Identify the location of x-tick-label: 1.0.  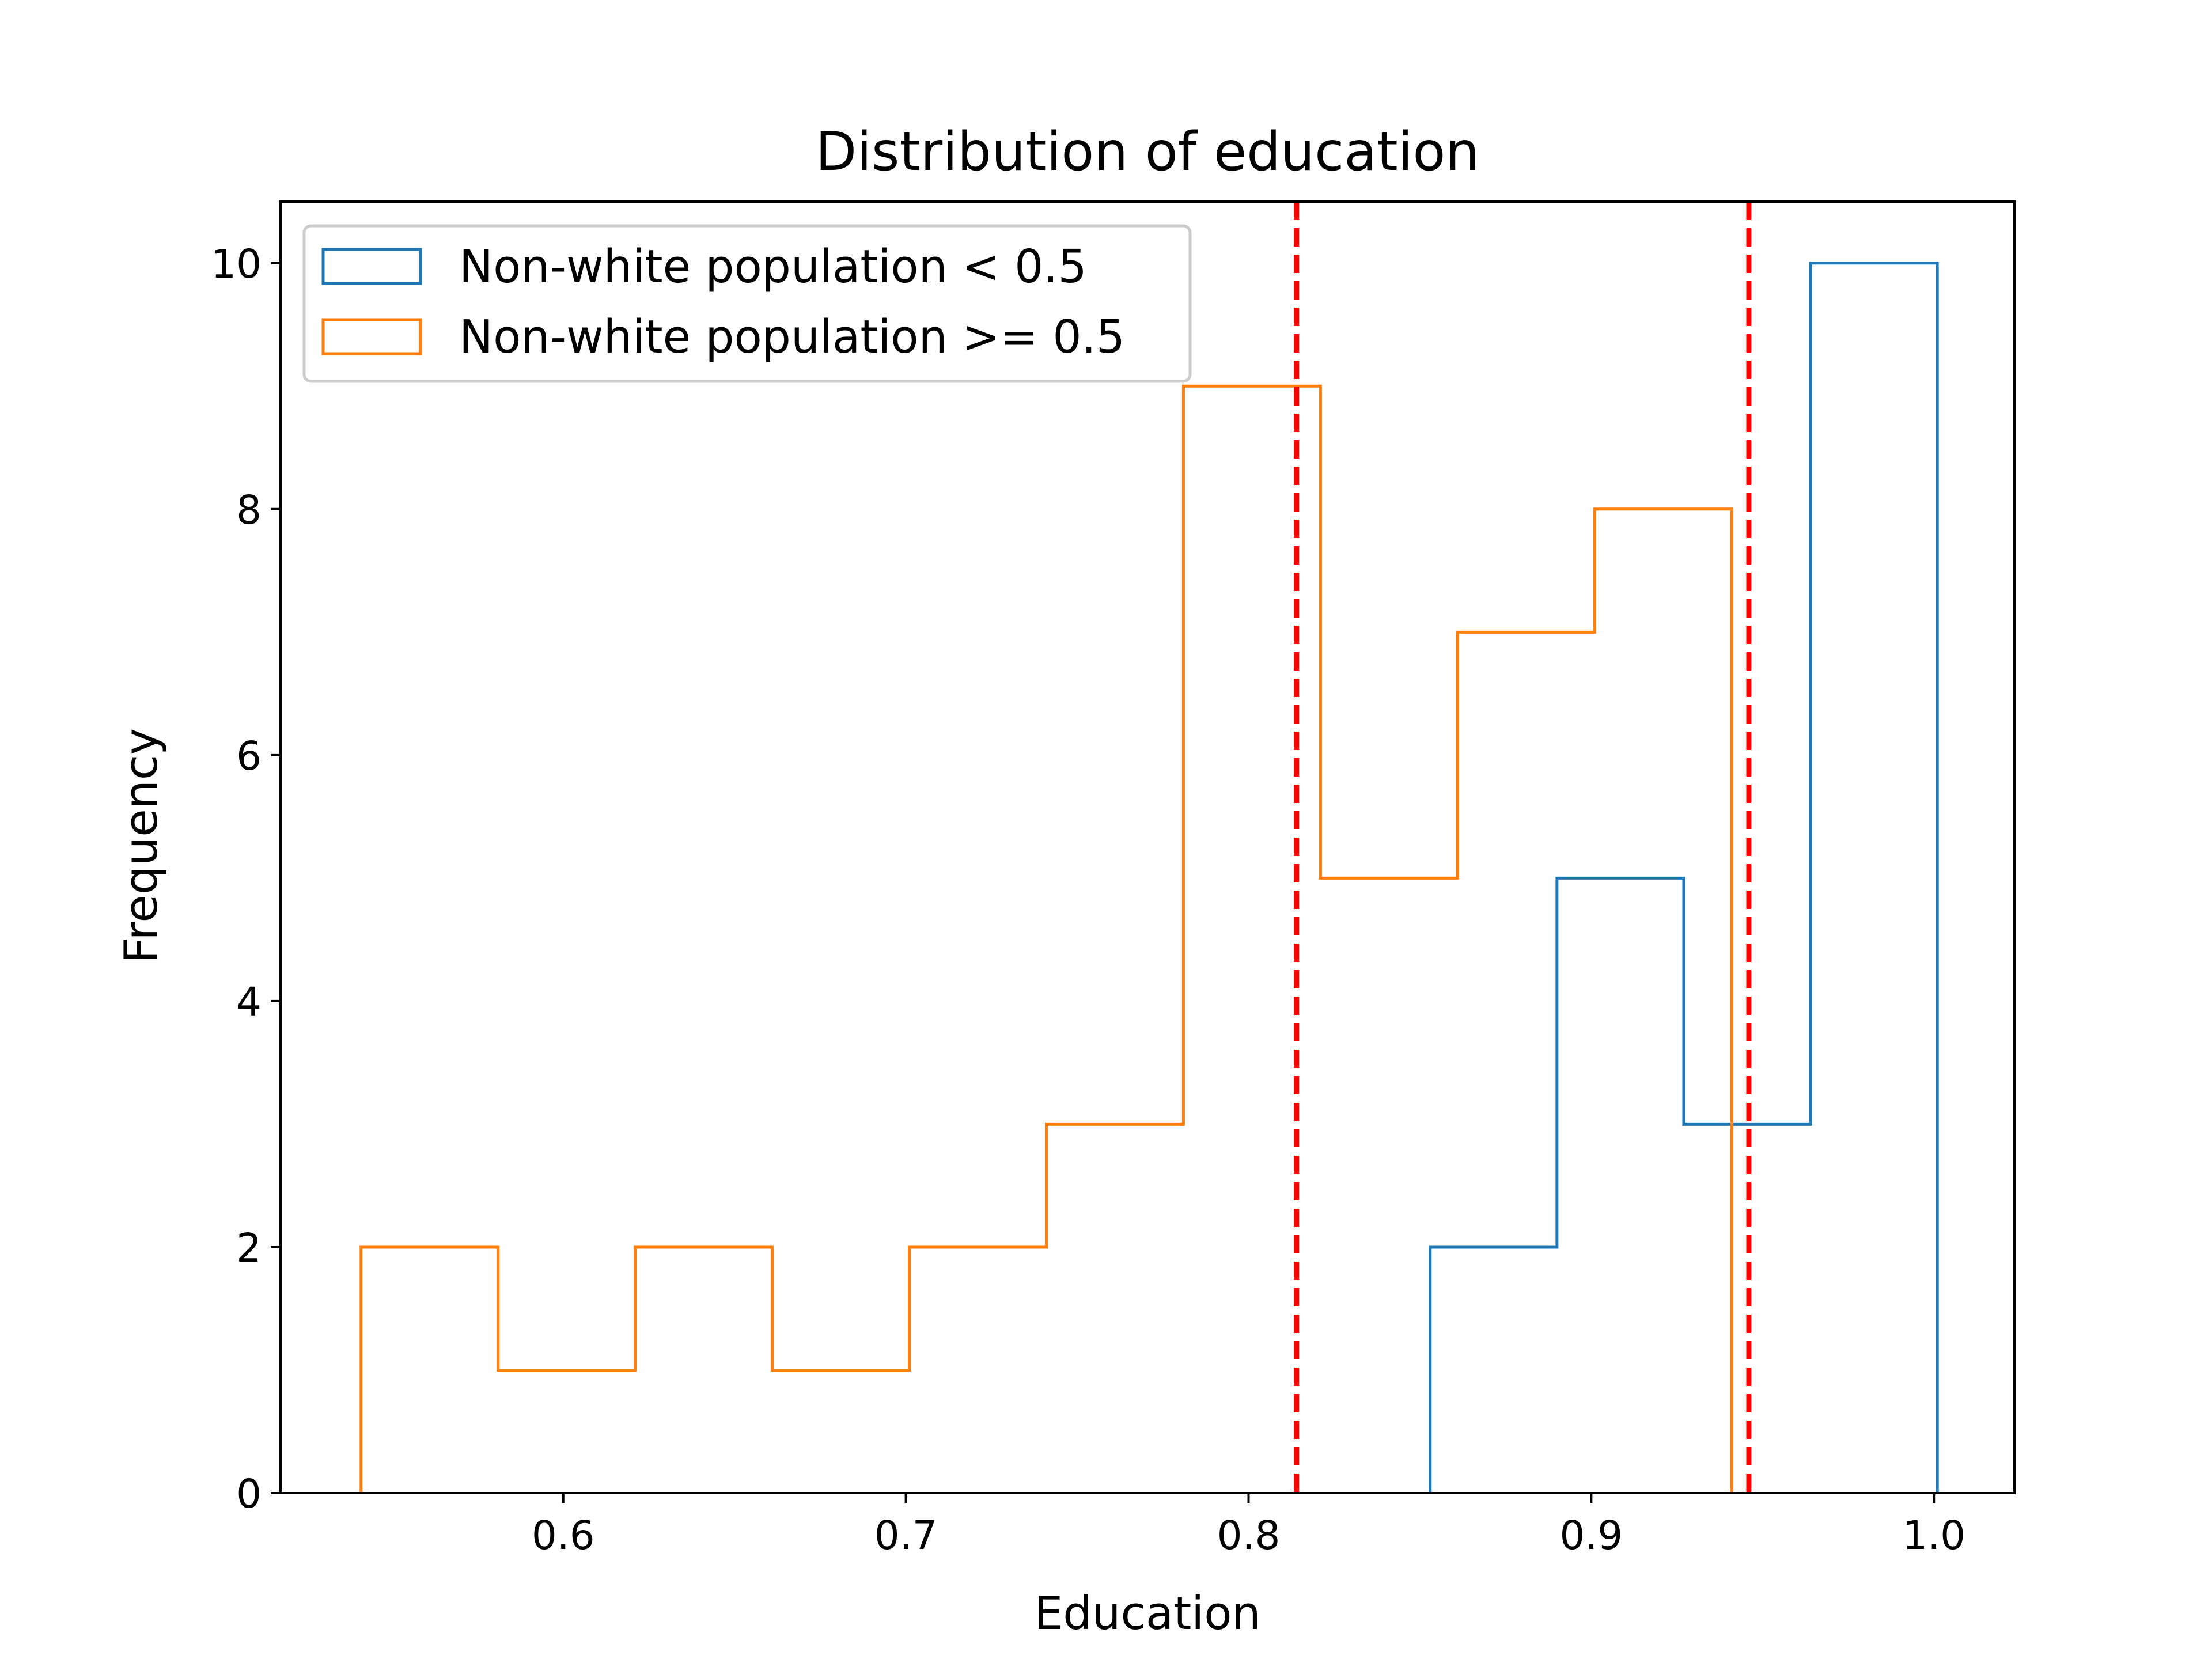
(1933, 1536).